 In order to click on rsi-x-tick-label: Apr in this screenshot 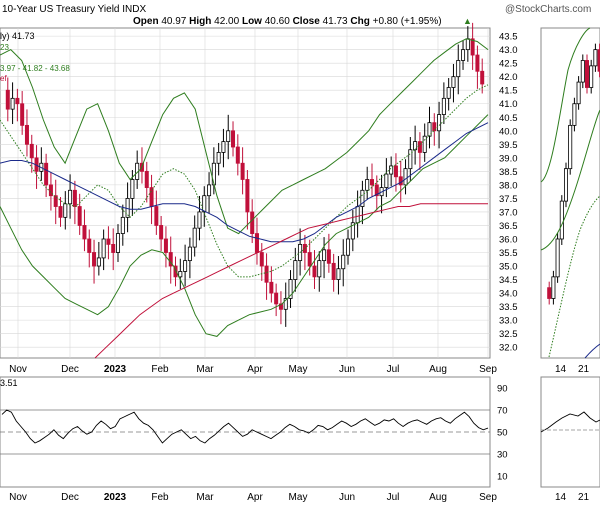, I will do `click(255, 497)`.